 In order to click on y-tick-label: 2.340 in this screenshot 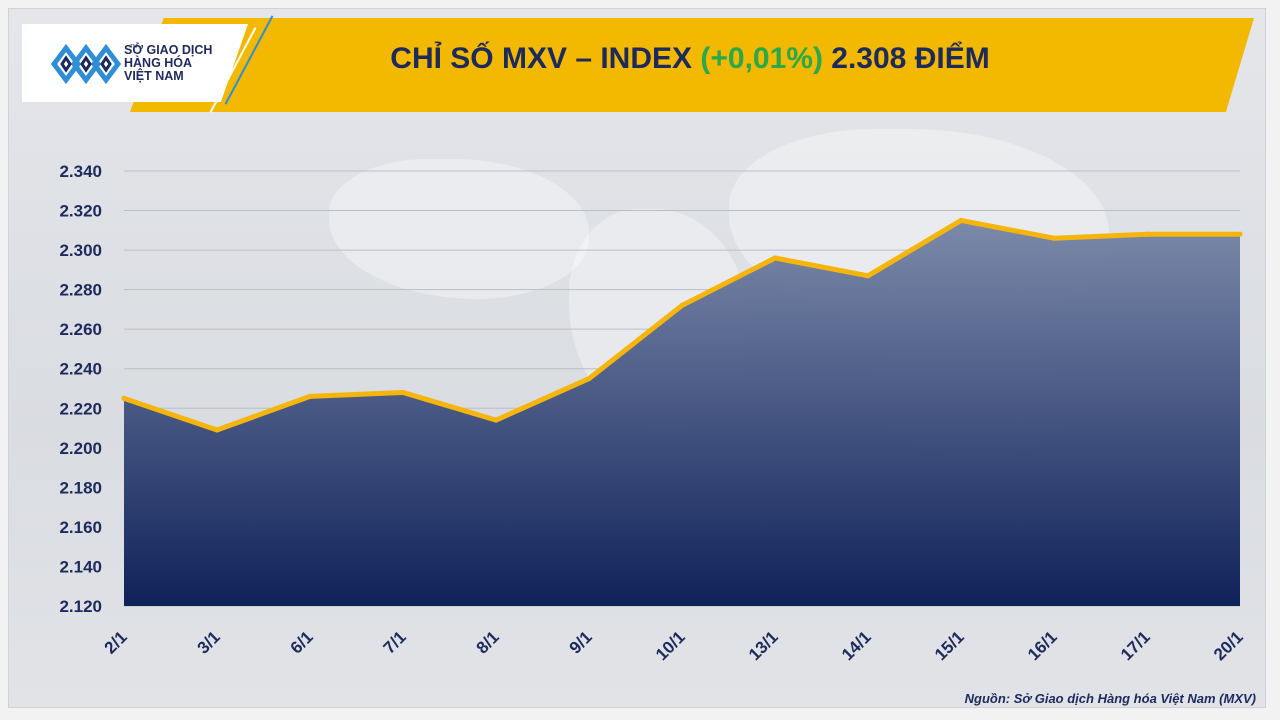, I will do `click(80, 171)`.